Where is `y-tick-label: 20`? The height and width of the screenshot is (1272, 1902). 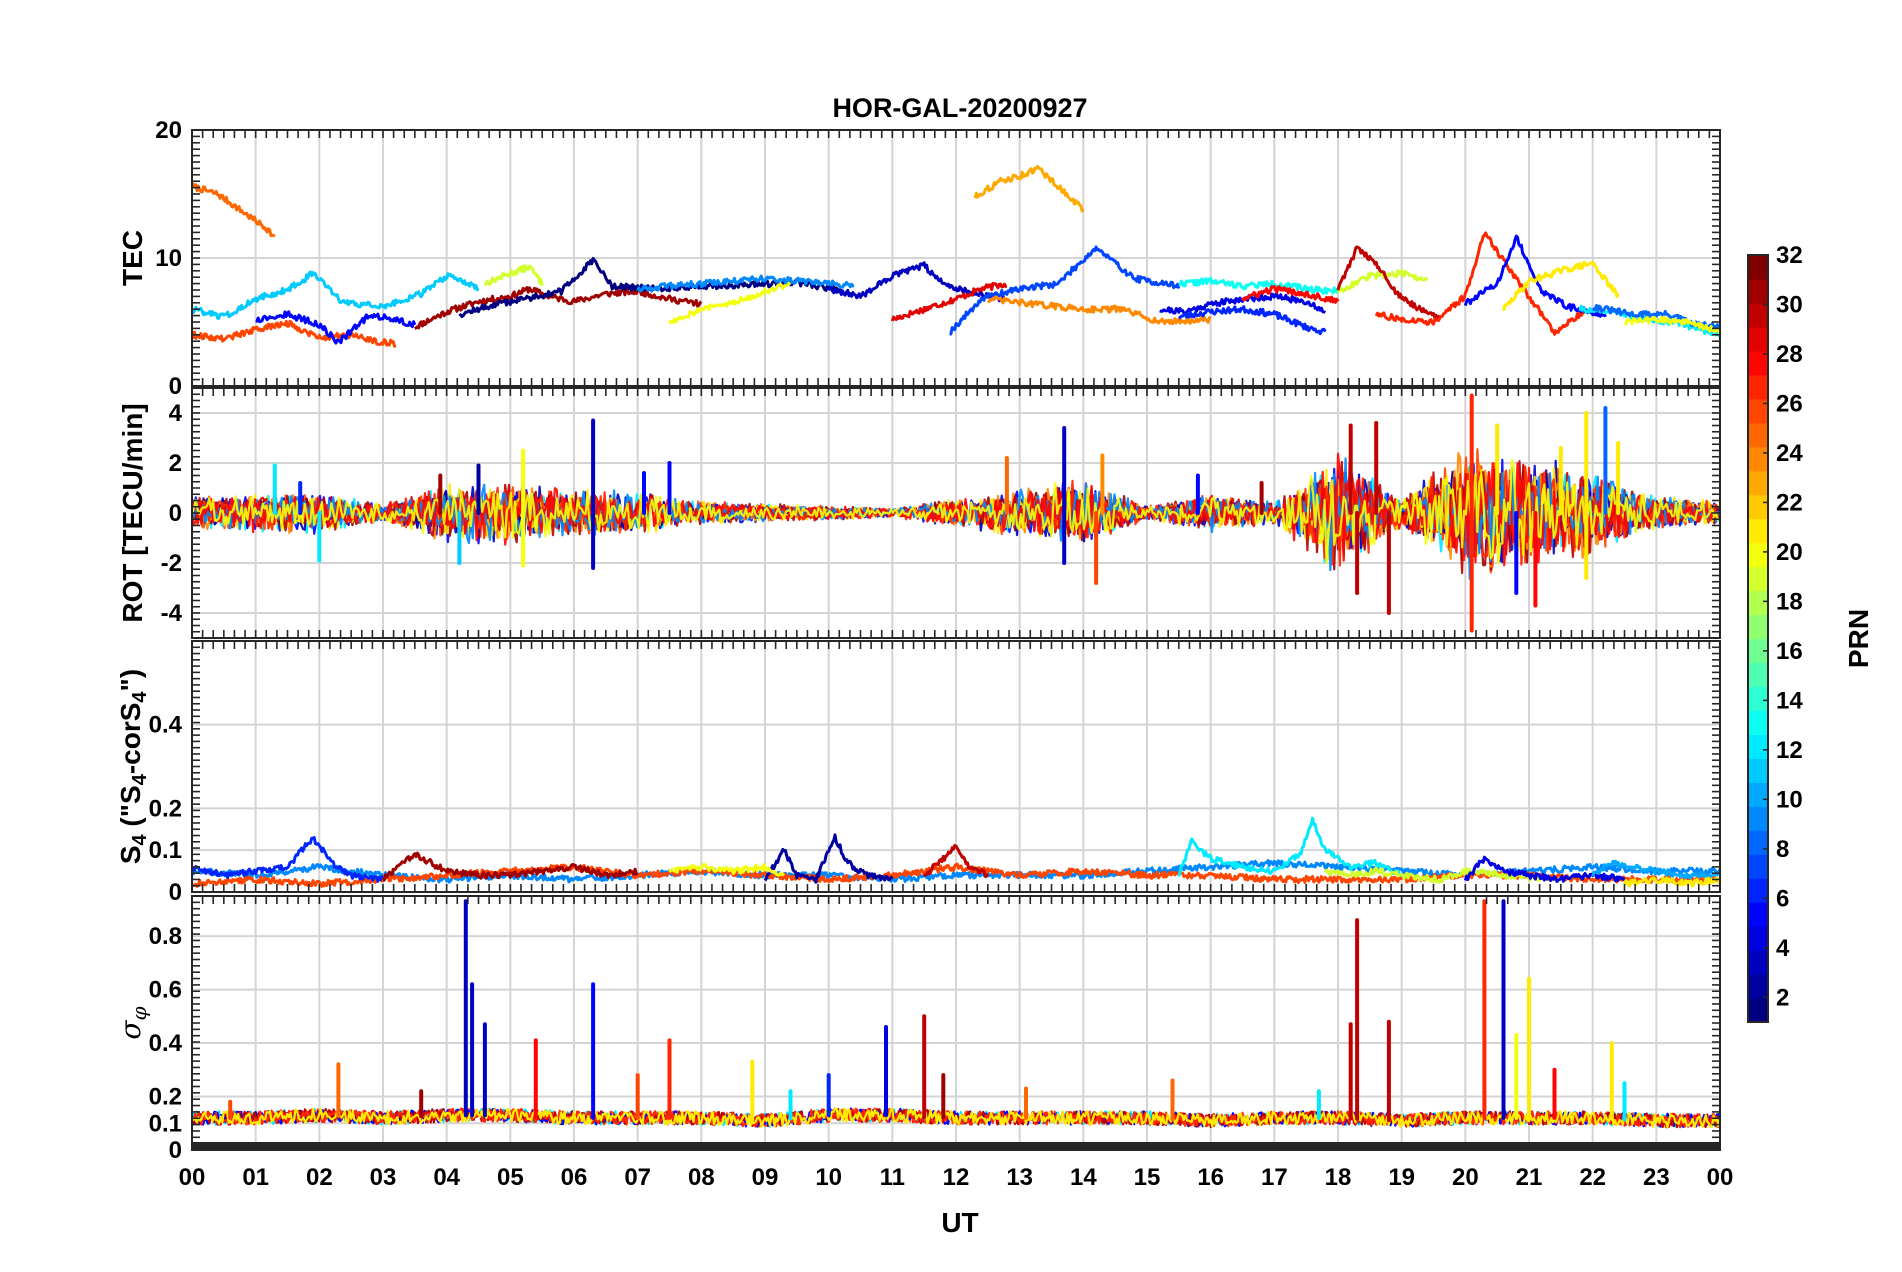
y-tick-label: 20 is located at coordinates (168, 130).